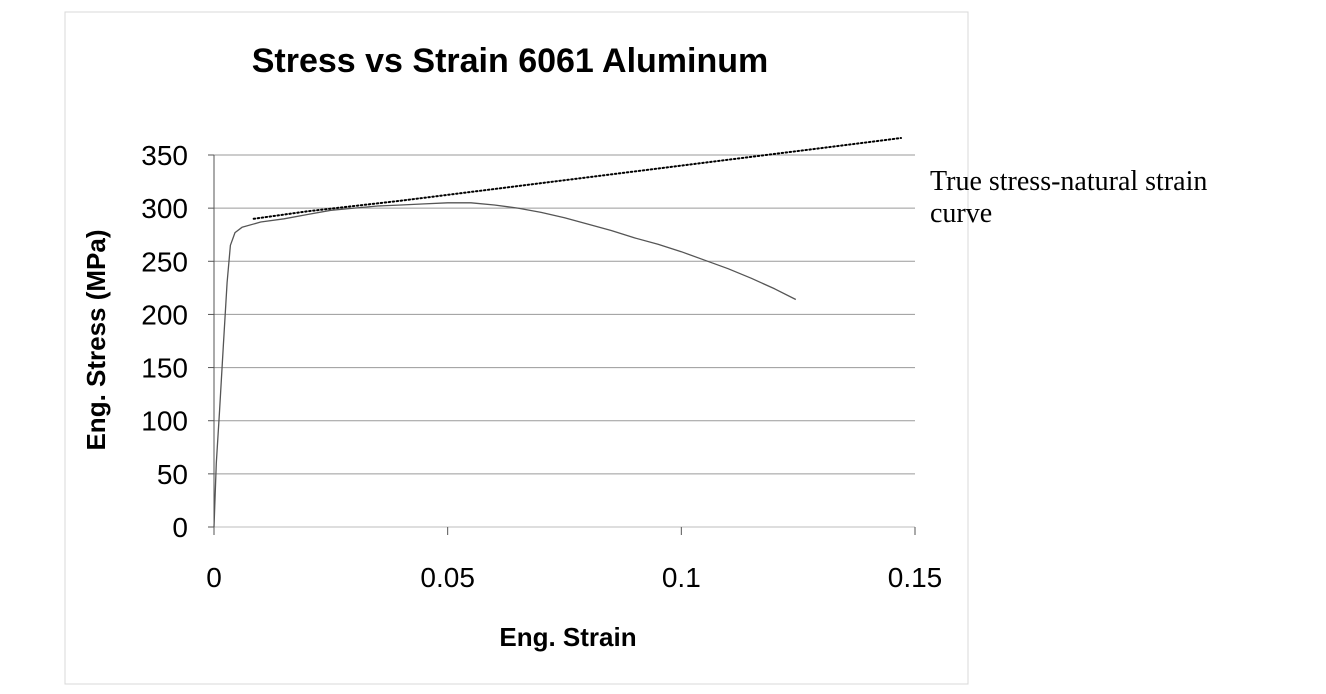 The image size is (1326, 694). What do you see at coordinates (577, 178) in the screenshot?
I see `series-true-stress-dotted-line` at bounding box center [577, 178].